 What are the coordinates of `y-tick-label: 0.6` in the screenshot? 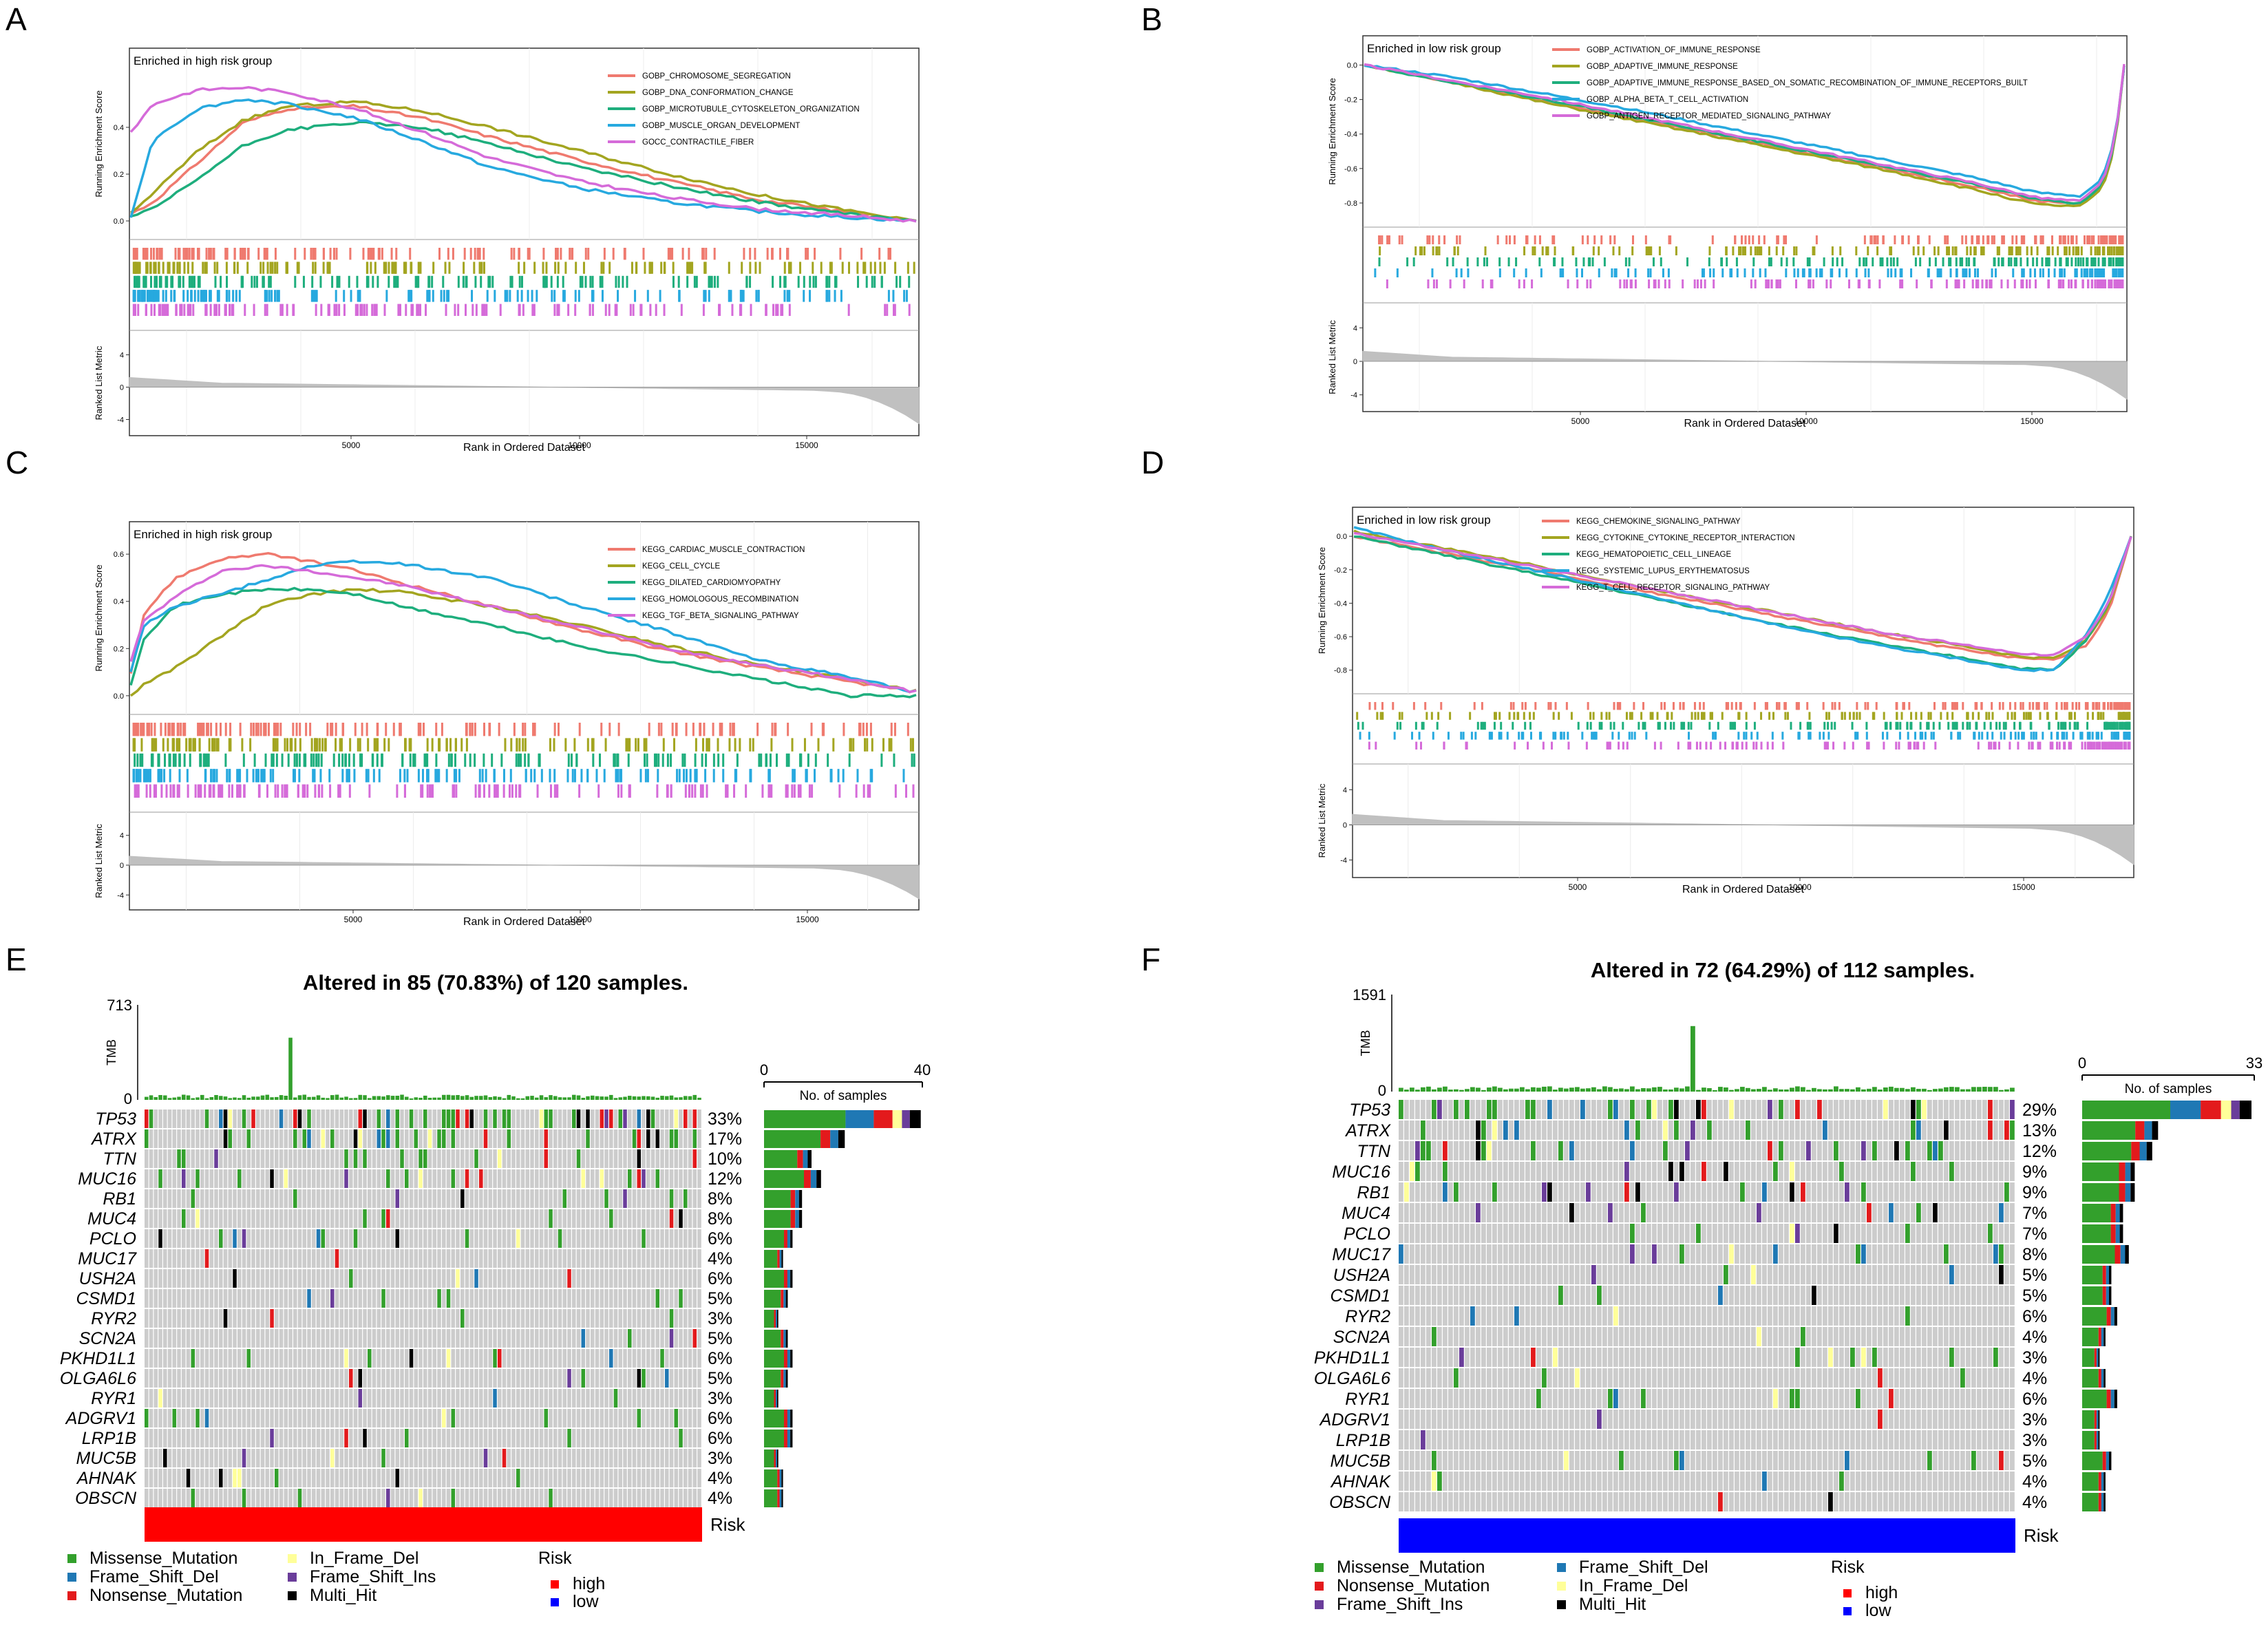 It's located at (119, 555).